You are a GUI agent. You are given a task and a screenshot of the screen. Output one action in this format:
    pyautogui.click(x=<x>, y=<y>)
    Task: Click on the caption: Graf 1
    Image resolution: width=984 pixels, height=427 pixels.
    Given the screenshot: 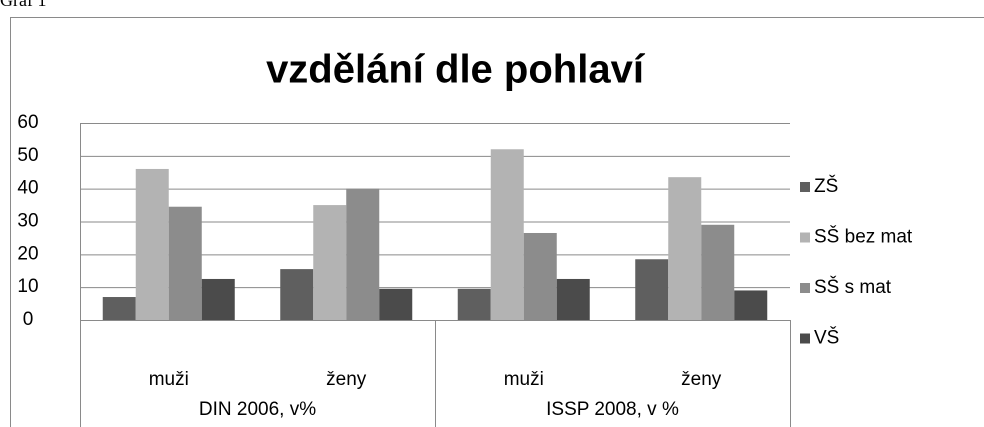 What is the action you would take?
    pyautogui.click(x=23, y=5)
    